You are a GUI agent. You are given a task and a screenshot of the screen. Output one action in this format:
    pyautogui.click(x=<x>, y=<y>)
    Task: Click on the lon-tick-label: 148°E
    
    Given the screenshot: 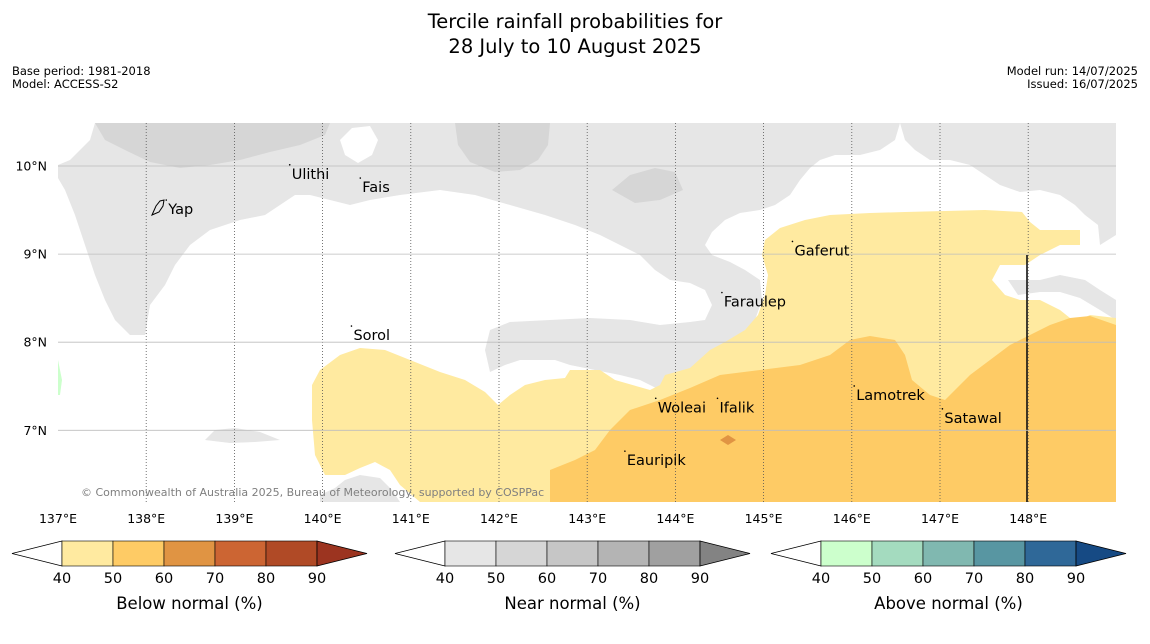 What is the action you would take?
    pyautogui.click(x=1028, y=518)
    